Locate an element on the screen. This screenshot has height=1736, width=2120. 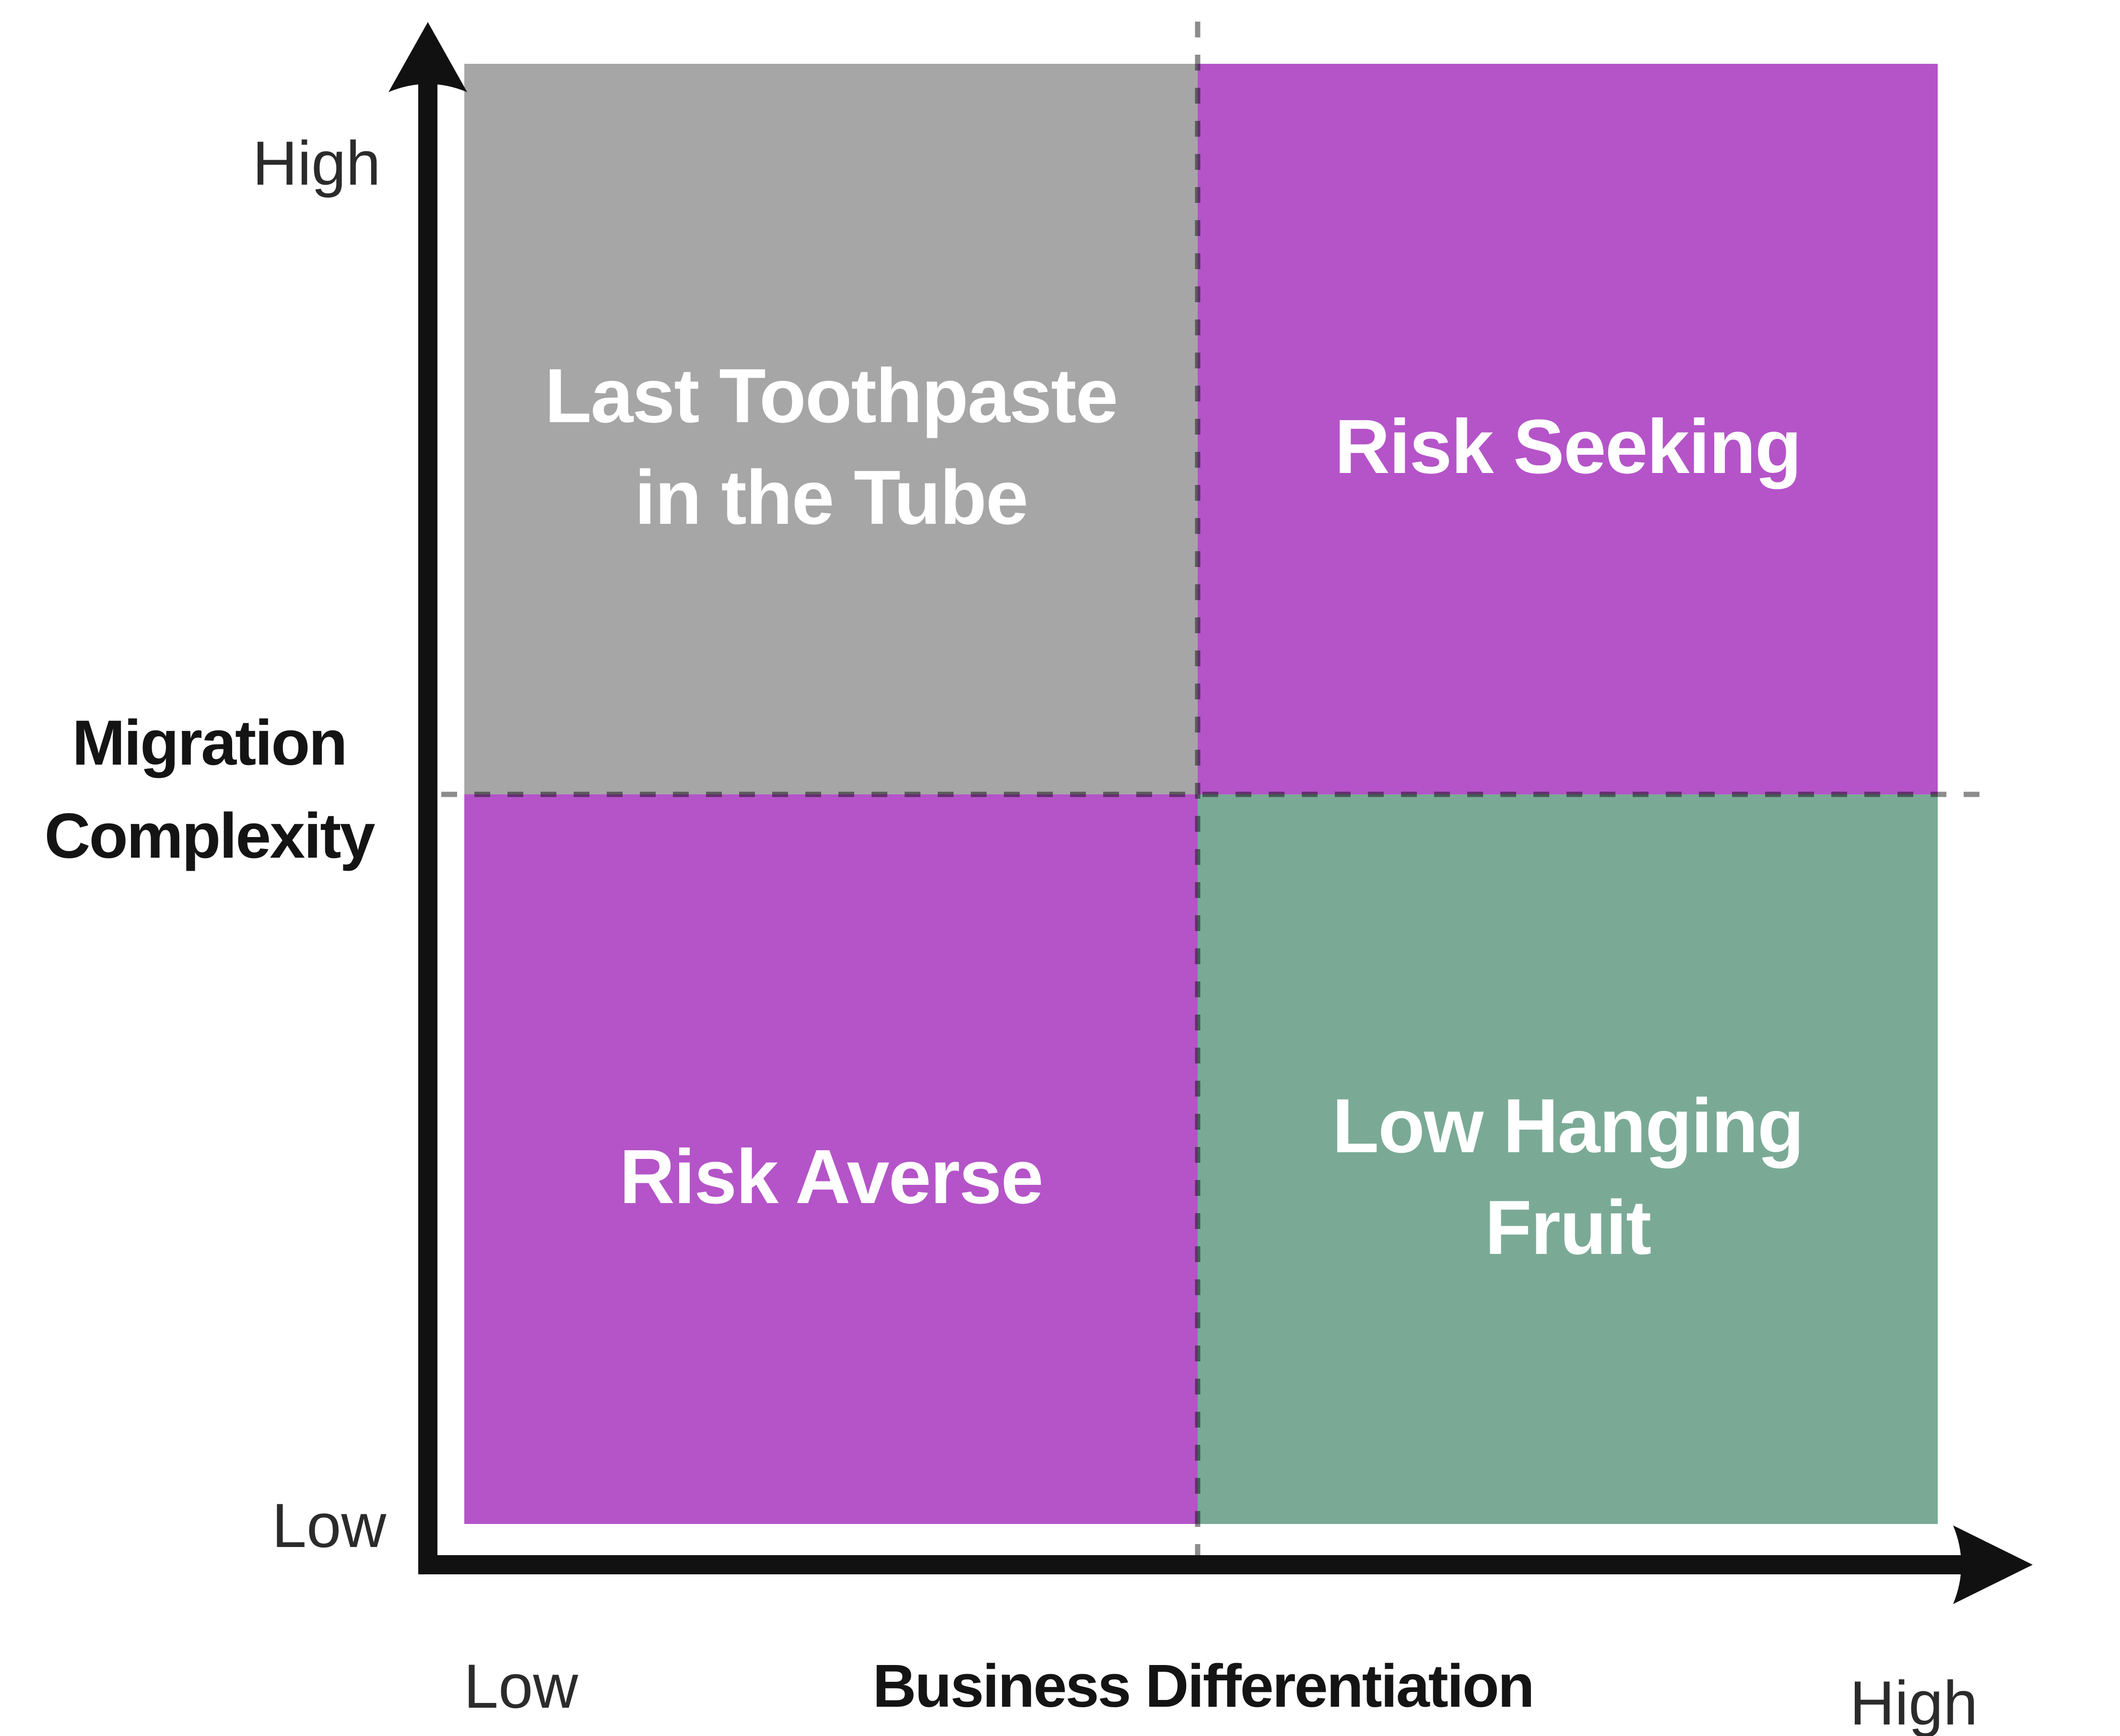
quadrant-label-line: in the Tube is located at coordinates (831, 497).